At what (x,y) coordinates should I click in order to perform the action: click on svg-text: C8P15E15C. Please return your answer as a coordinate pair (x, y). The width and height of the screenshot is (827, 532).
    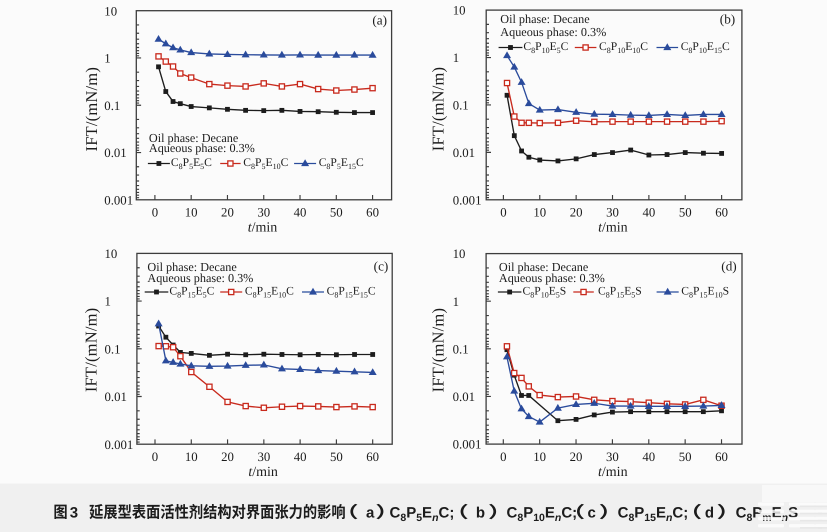
    Looking at the image, I should click on (351, 292).